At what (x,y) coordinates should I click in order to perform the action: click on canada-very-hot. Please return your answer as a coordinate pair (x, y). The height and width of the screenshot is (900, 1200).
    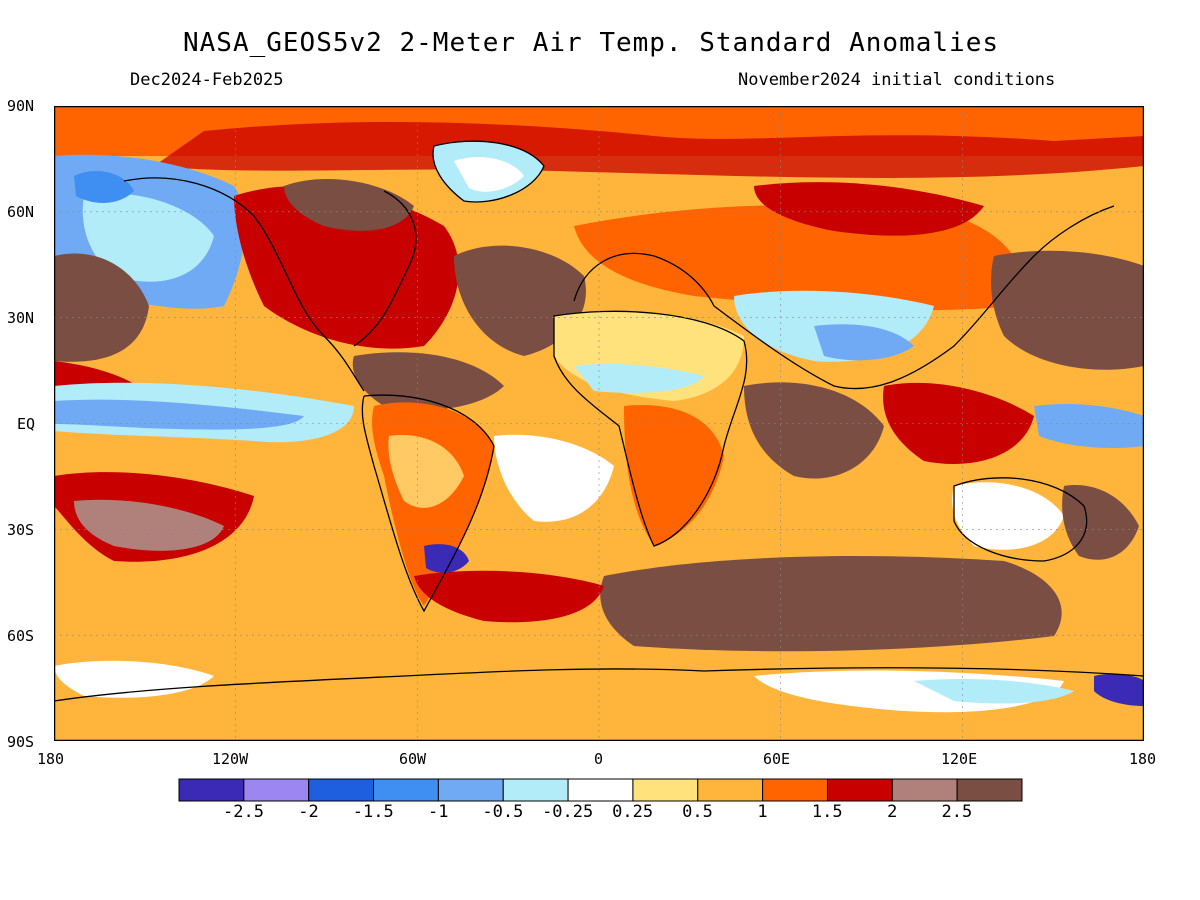
    Looking at the image, I should click on (349, 204).